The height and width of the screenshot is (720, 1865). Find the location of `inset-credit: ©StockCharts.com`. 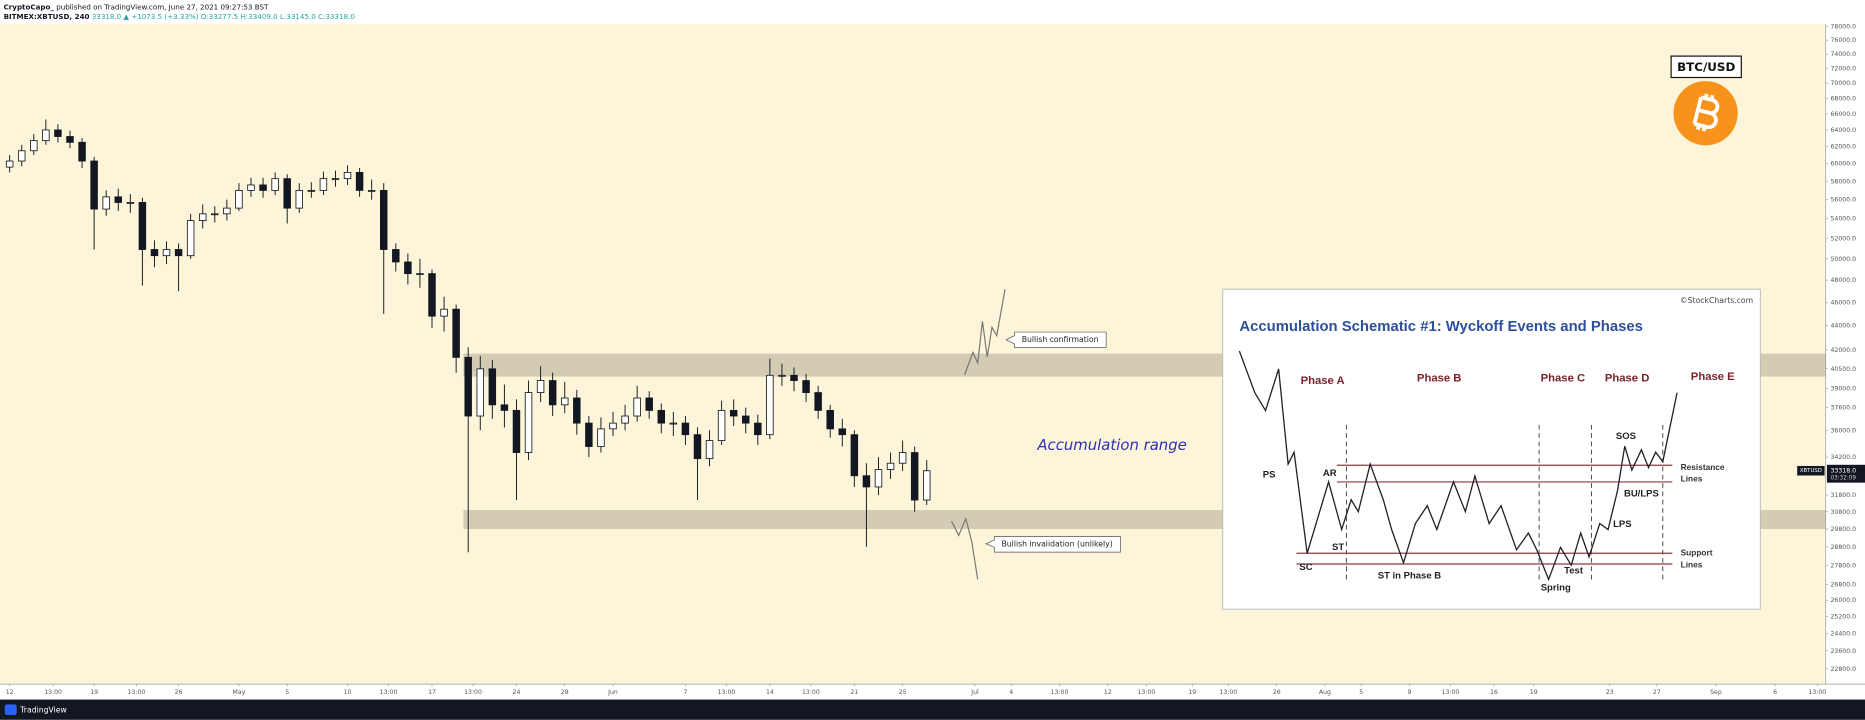

inset-credit: ©StockCharts.com is located at coordinates (1716, 300).